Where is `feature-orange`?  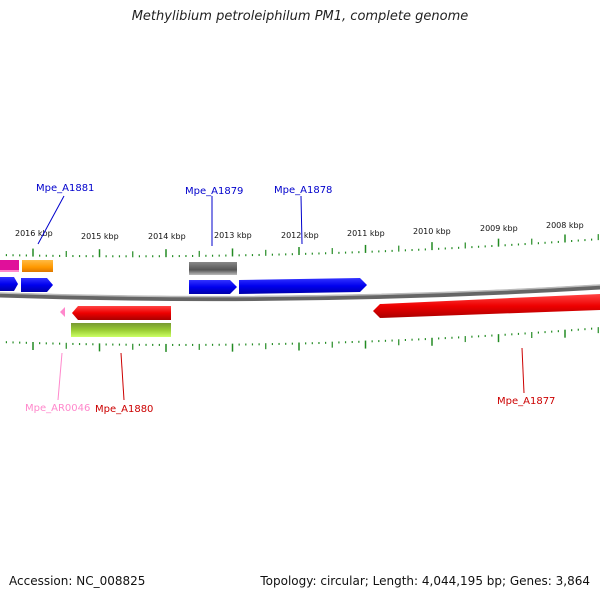
feature-orange is located at coordinates (37, 266).